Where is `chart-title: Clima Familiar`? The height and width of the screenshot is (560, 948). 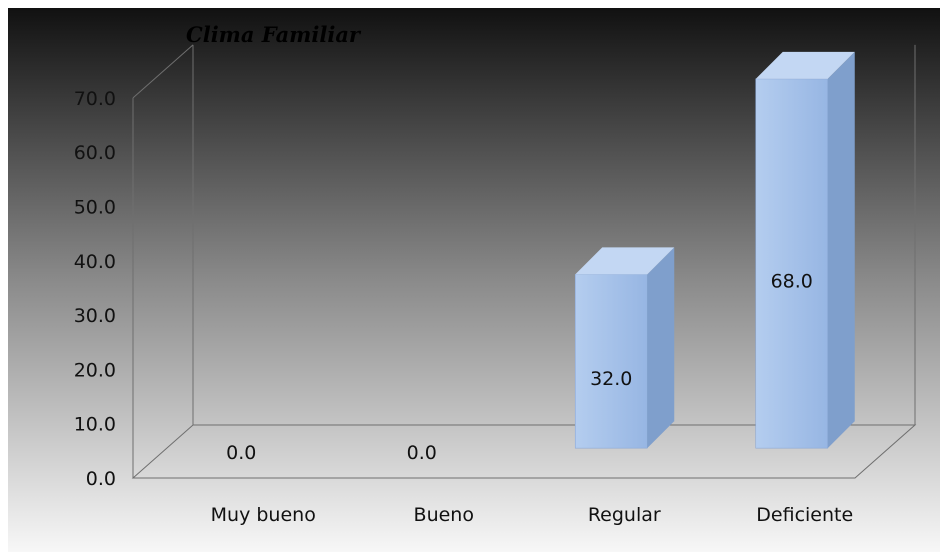 chart-title: Clima Familiar is located at coordinates (274, 34).